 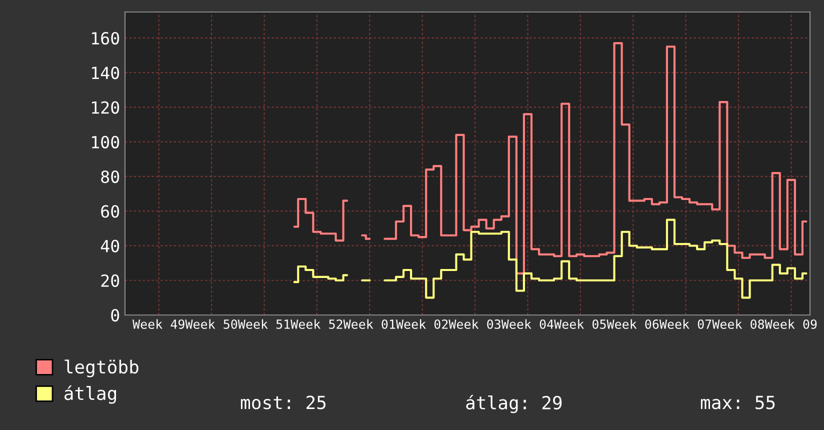 What do you see at coordinates (106, 73) in the screenshot?
I see `y-tick-label: 140` at bounding box center [106, 73].